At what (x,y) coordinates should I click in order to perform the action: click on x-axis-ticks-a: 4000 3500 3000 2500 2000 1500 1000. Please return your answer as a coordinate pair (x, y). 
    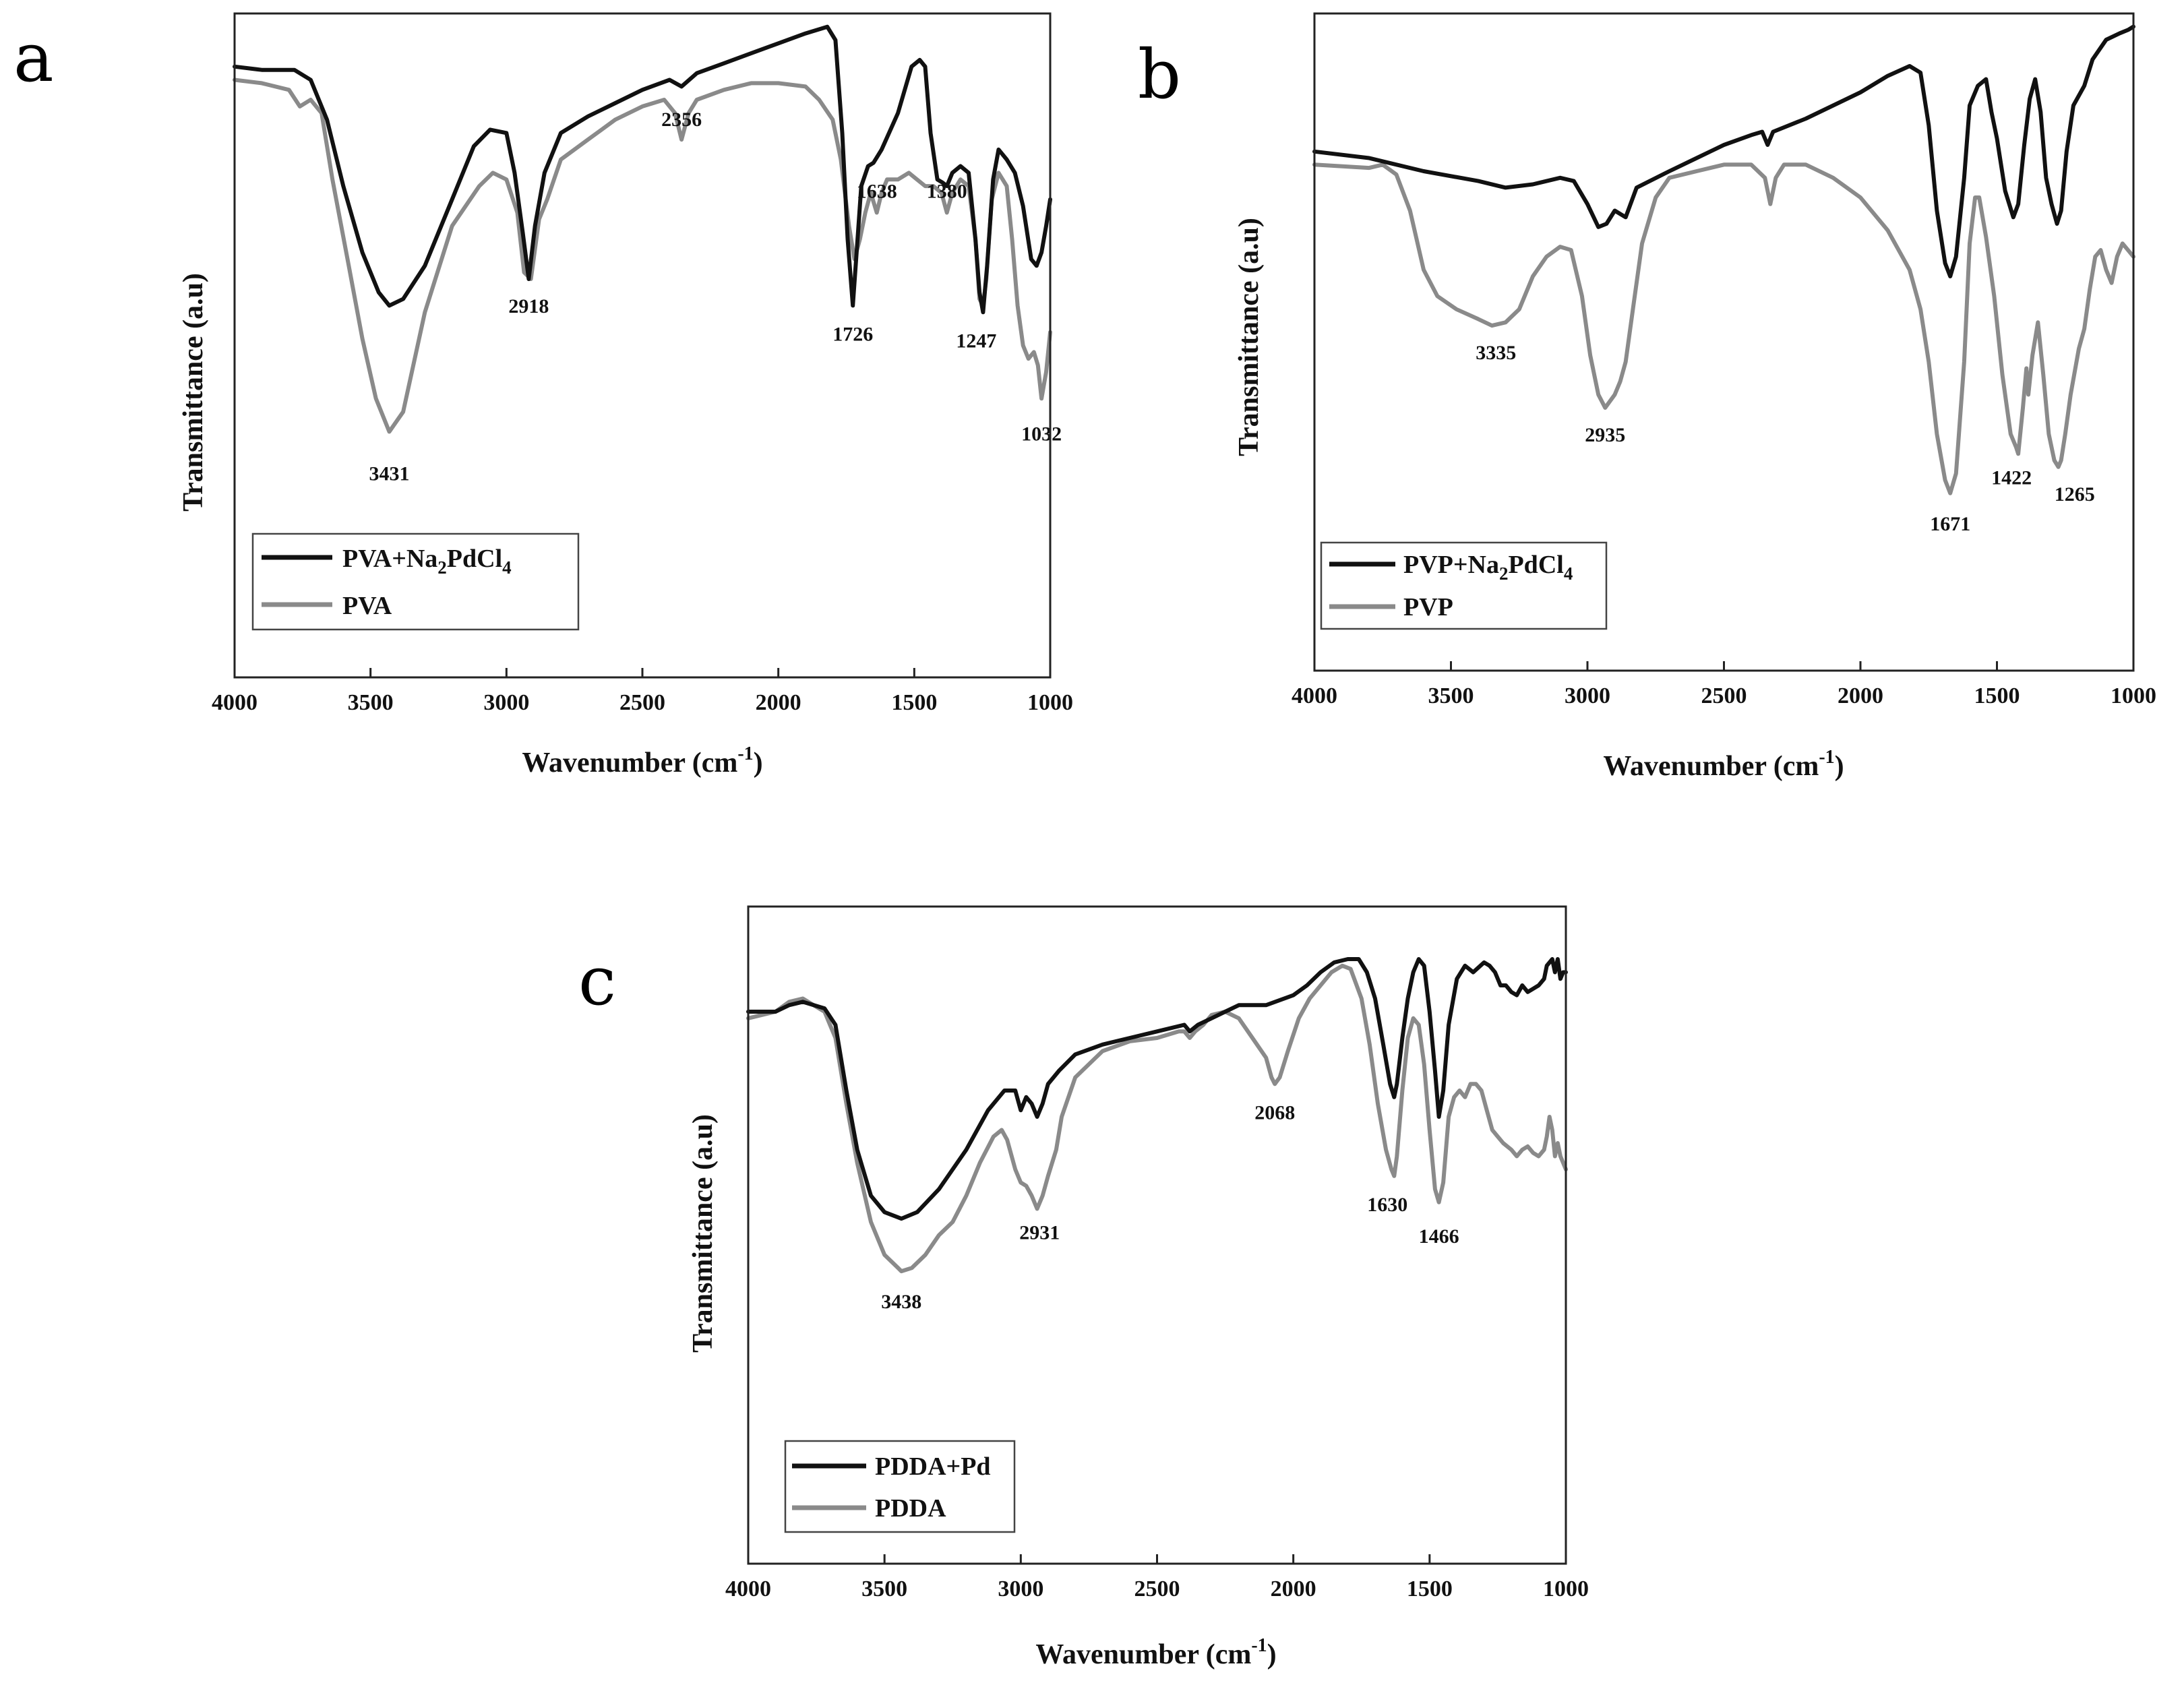
    Looking at the image, I should click on (642, 691).